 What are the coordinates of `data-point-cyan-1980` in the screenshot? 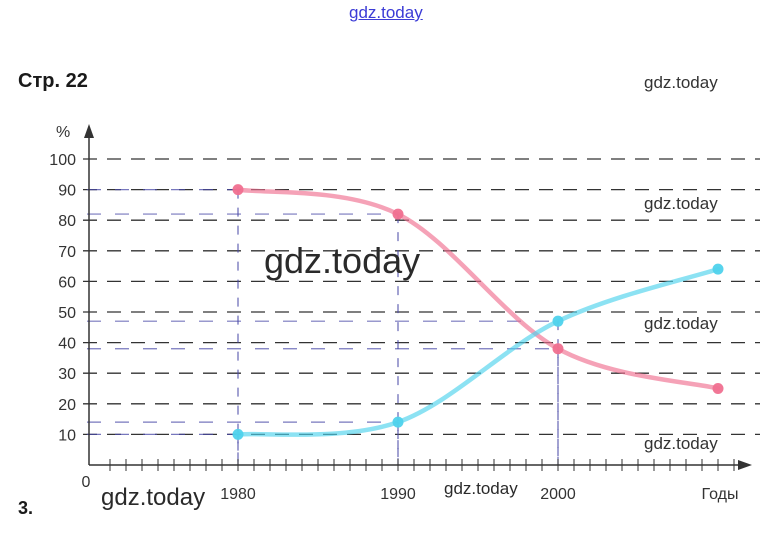 It's located at (238, 434).